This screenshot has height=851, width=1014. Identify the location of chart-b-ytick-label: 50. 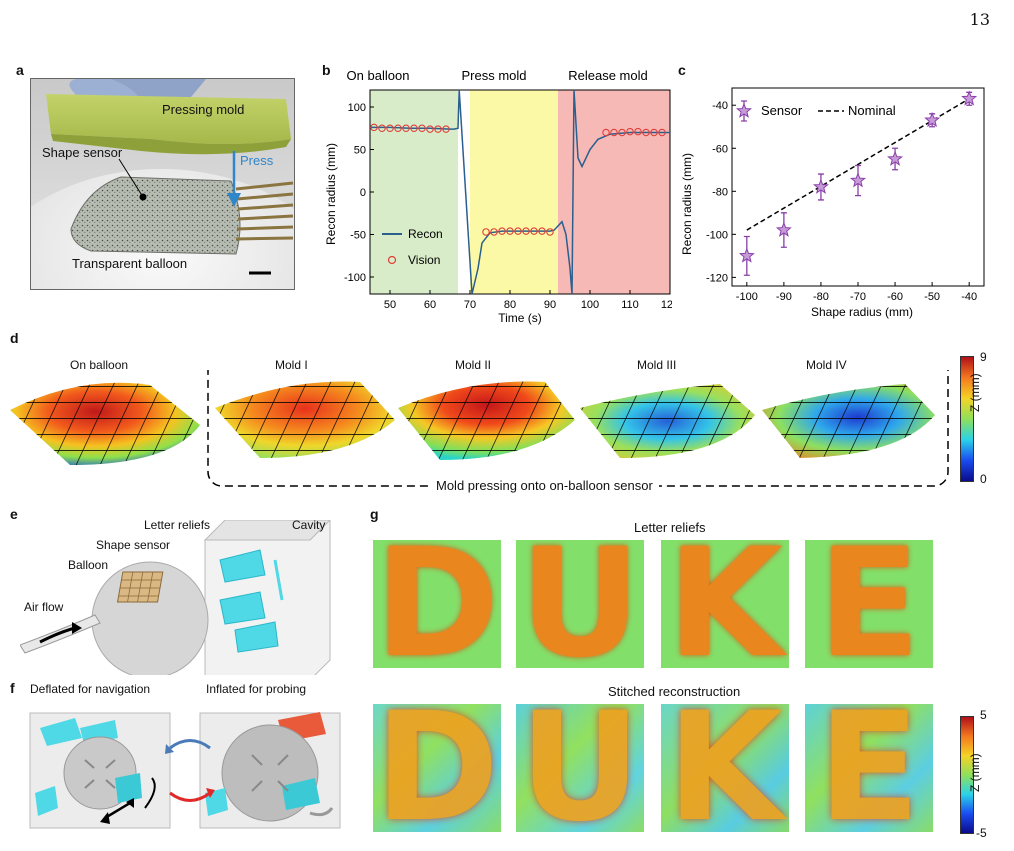
(360, 151).